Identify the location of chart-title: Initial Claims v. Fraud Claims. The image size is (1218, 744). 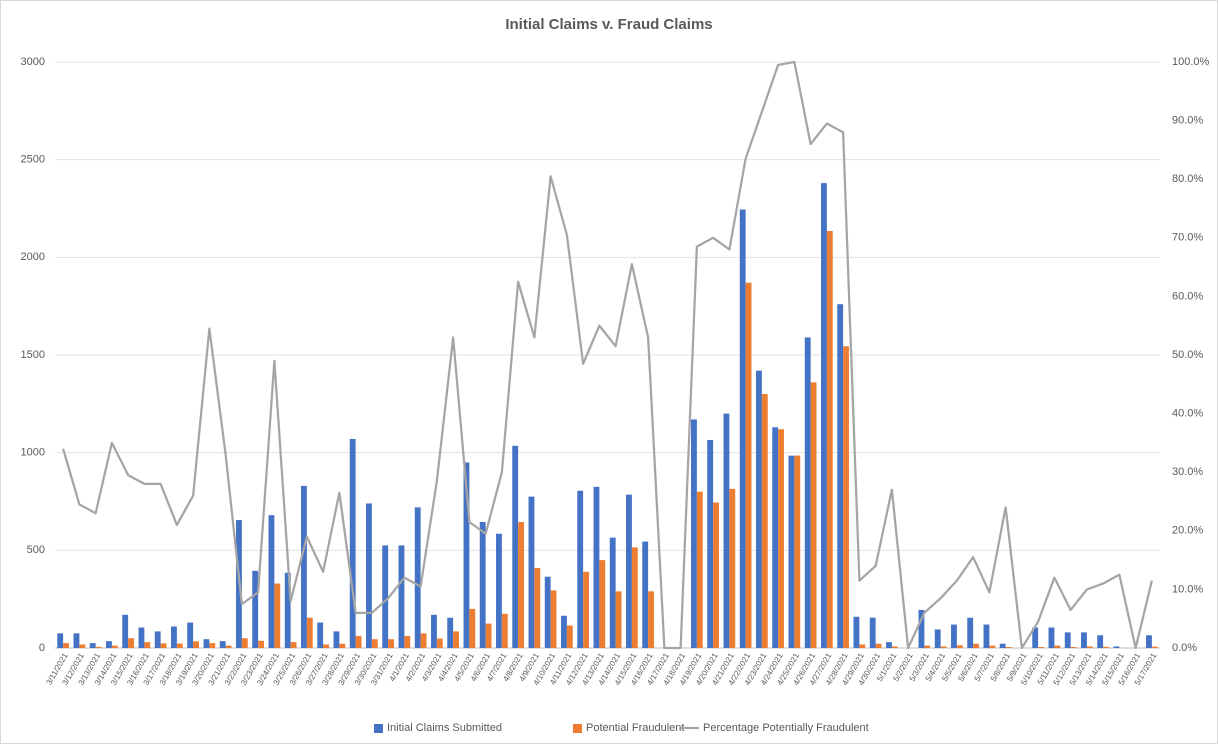
(608, 24).